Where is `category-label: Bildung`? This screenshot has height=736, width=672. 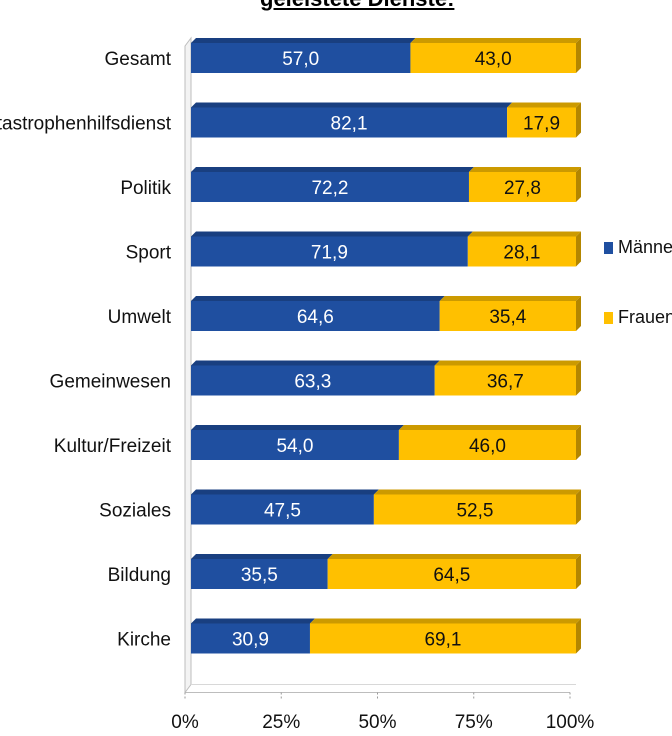 category-label: Bildung is located at coordinates (139, 575).